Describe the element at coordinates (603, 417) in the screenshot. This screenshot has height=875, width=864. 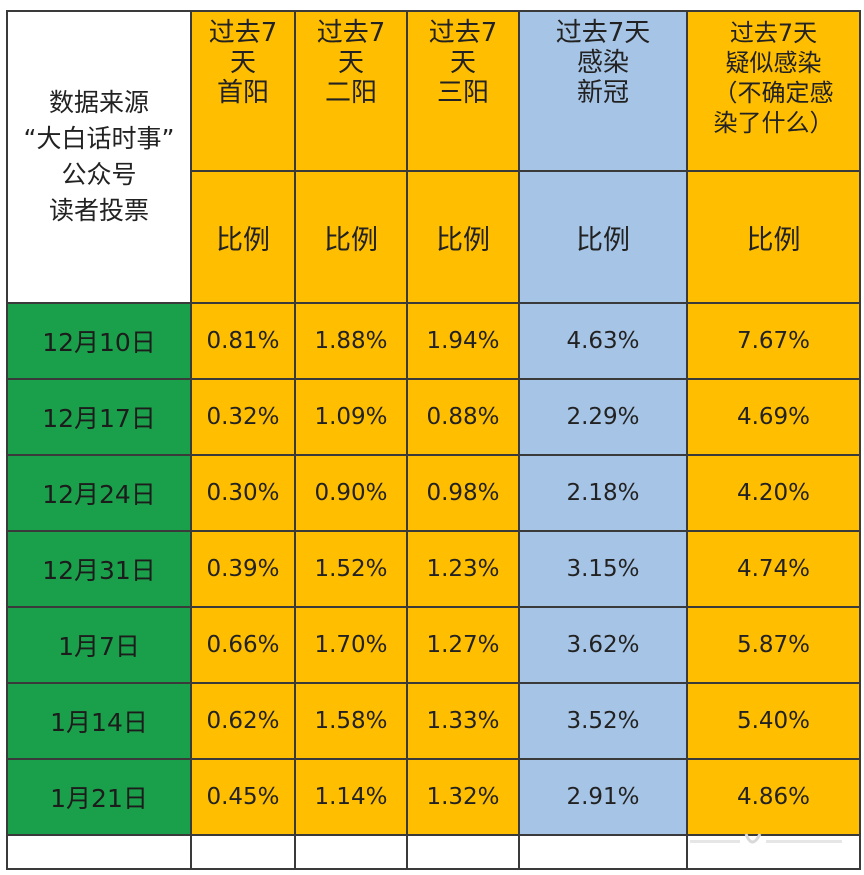
I see `value-cell: 2.29%` at that location.